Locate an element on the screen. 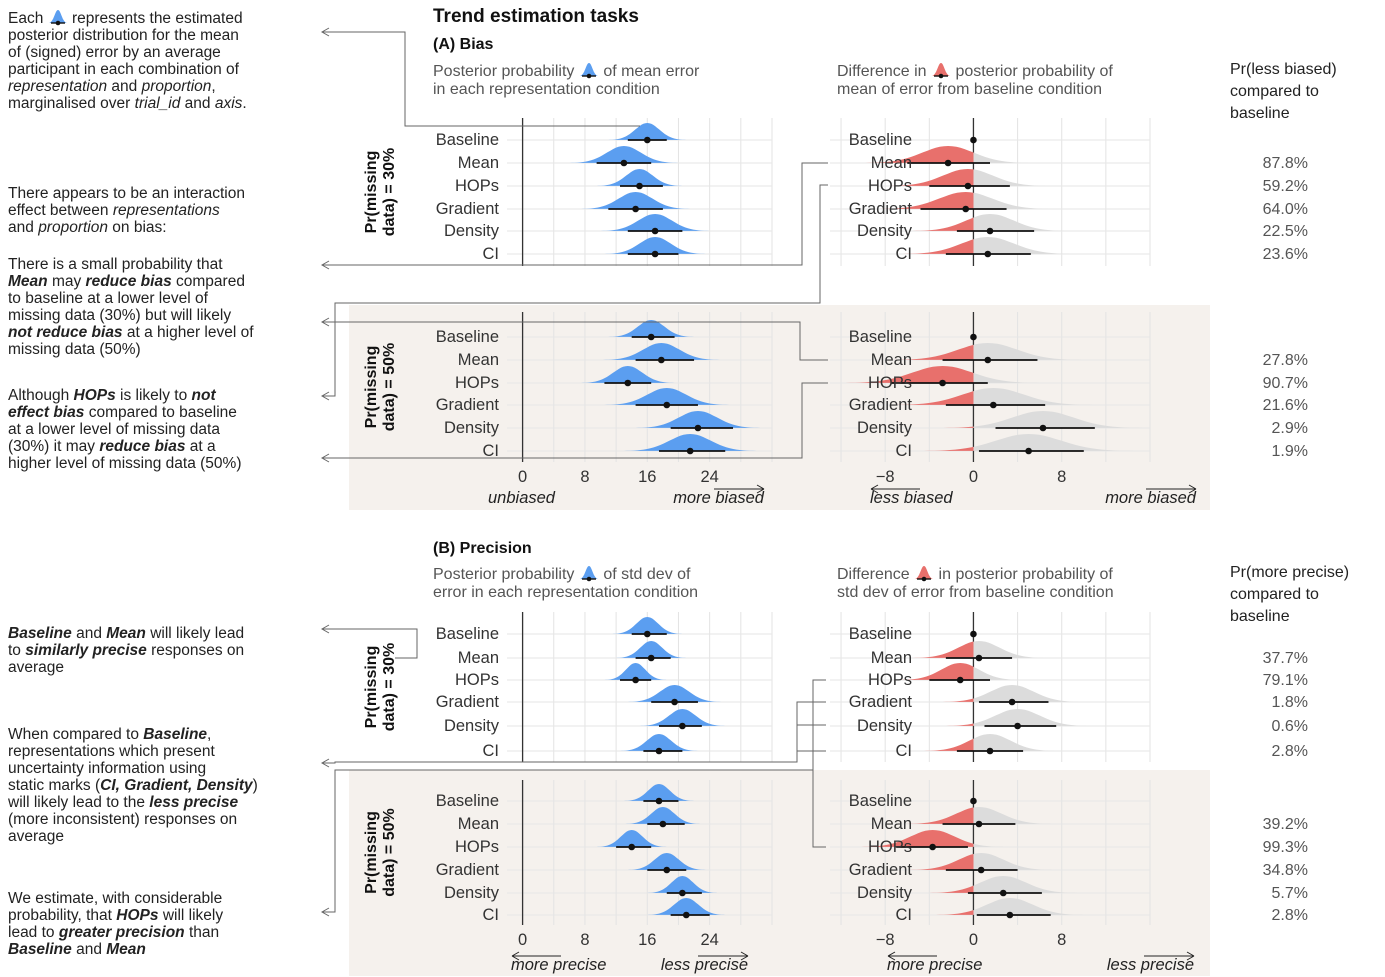  probability-label: 64.0% is located at coordinates (1285, 209).